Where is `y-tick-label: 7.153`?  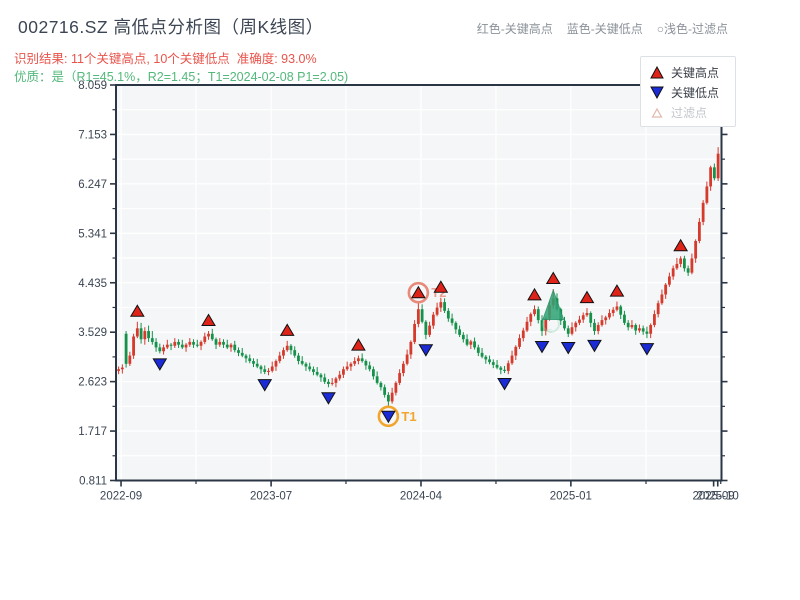
y-tick-label: 7.153 is located at coordinates (92, 135).